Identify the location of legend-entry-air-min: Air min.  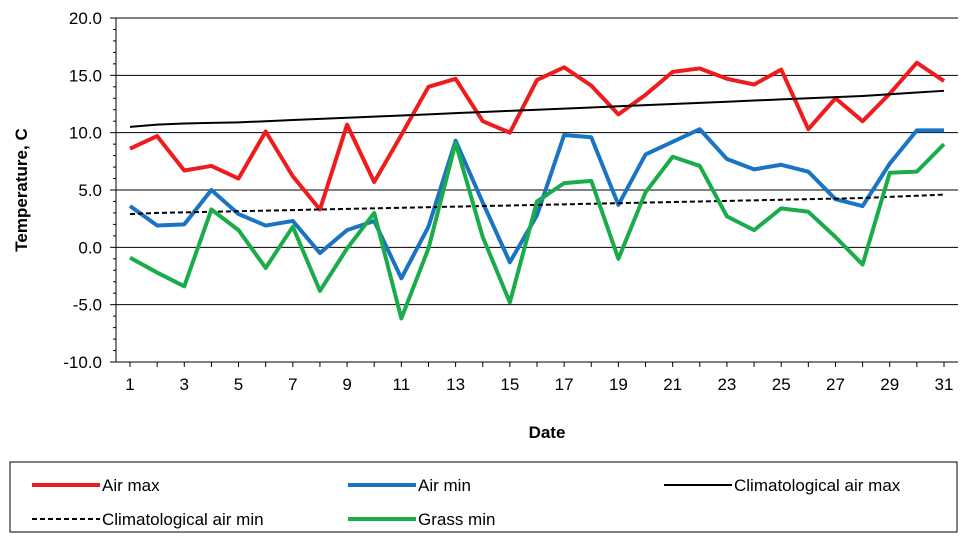
(409, 485).